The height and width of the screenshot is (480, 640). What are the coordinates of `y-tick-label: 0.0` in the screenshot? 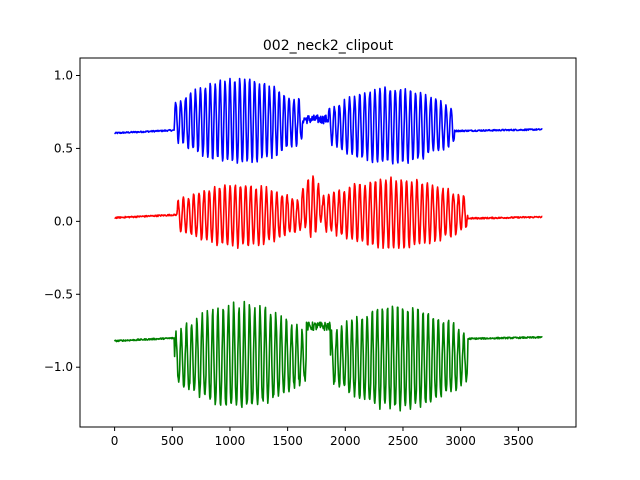 It's located at (63, 221).